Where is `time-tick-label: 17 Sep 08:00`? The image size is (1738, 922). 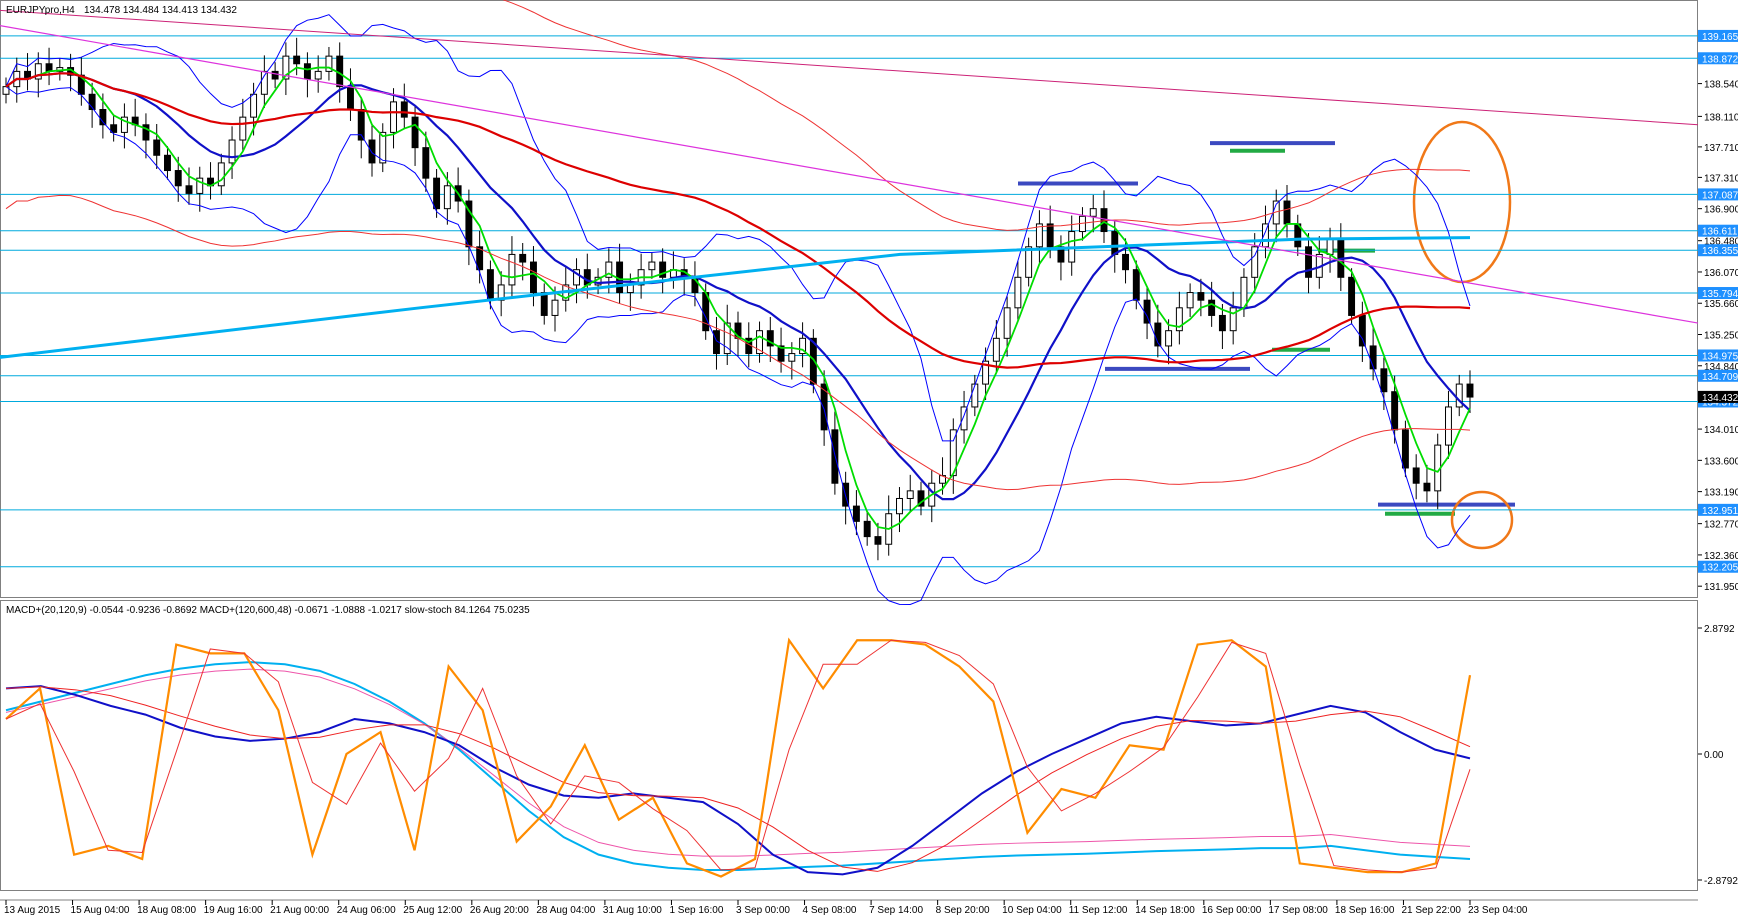
time-tick-label: 17 Sep 08:00 is located at coordinates (1298, 910).